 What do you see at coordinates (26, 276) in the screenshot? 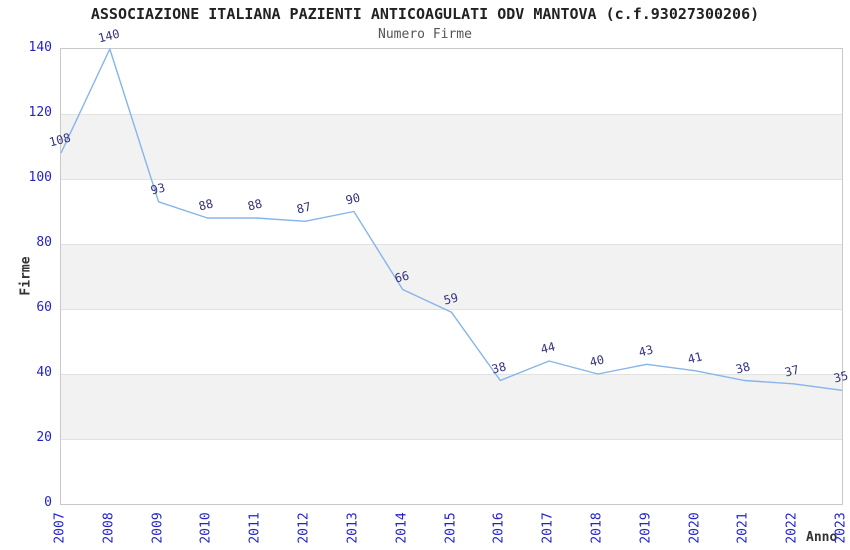
I see `y-axis-title: Firme` at bounding box center [26, 276].